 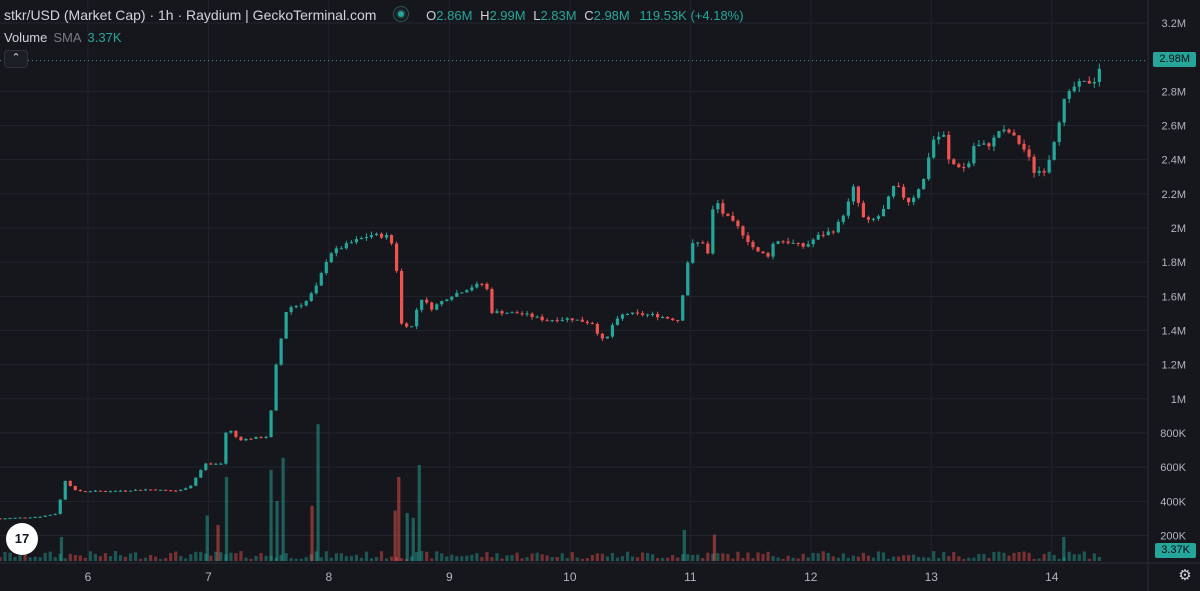 What do you see at coordinates (1173, 502) in the screenshot?
I see `y-tick-label: 400K` at bounding box center [1173, 502].